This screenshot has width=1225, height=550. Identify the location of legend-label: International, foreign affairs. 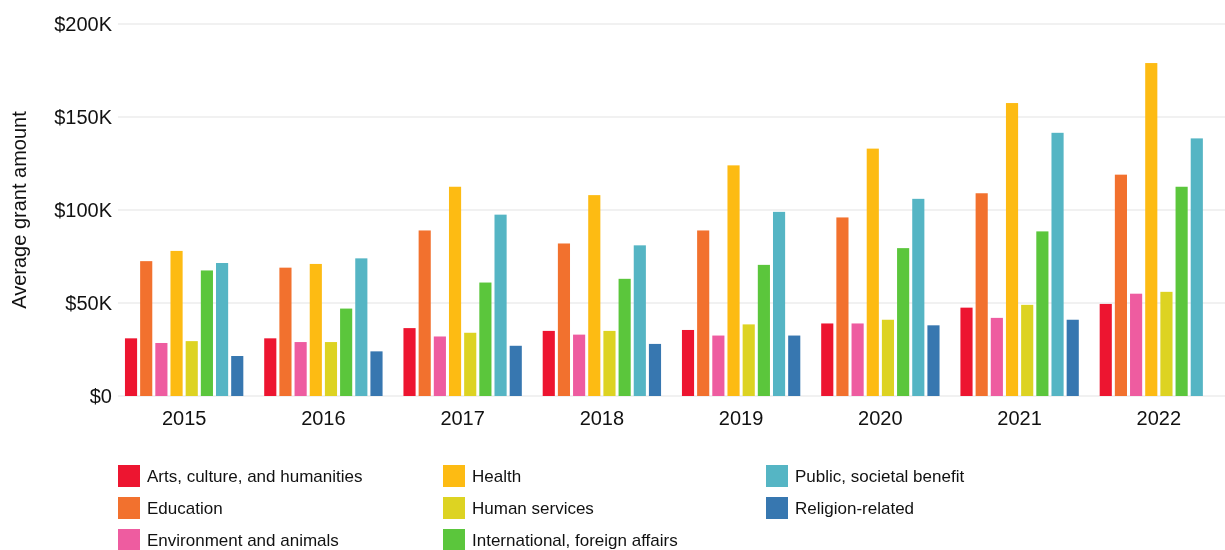
(575, 540).